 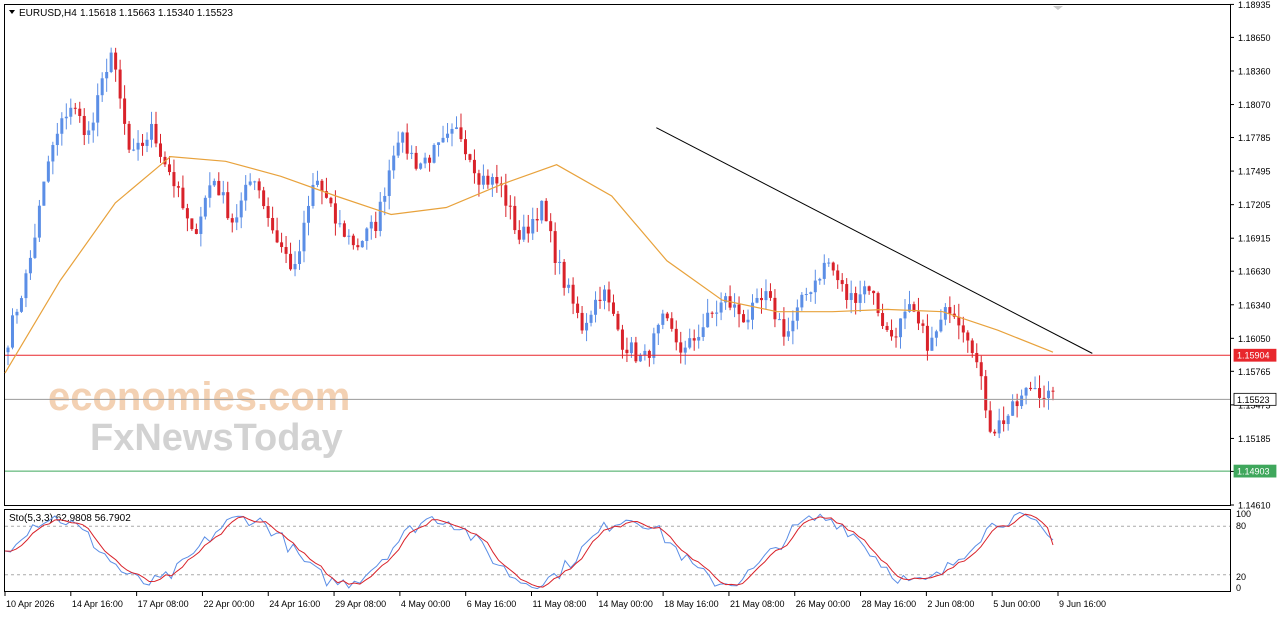 What do you see at coordinates (1243, 514) in the screenshot?
I see `stoch-level-100: 100` at bounding box center [1243, 514].